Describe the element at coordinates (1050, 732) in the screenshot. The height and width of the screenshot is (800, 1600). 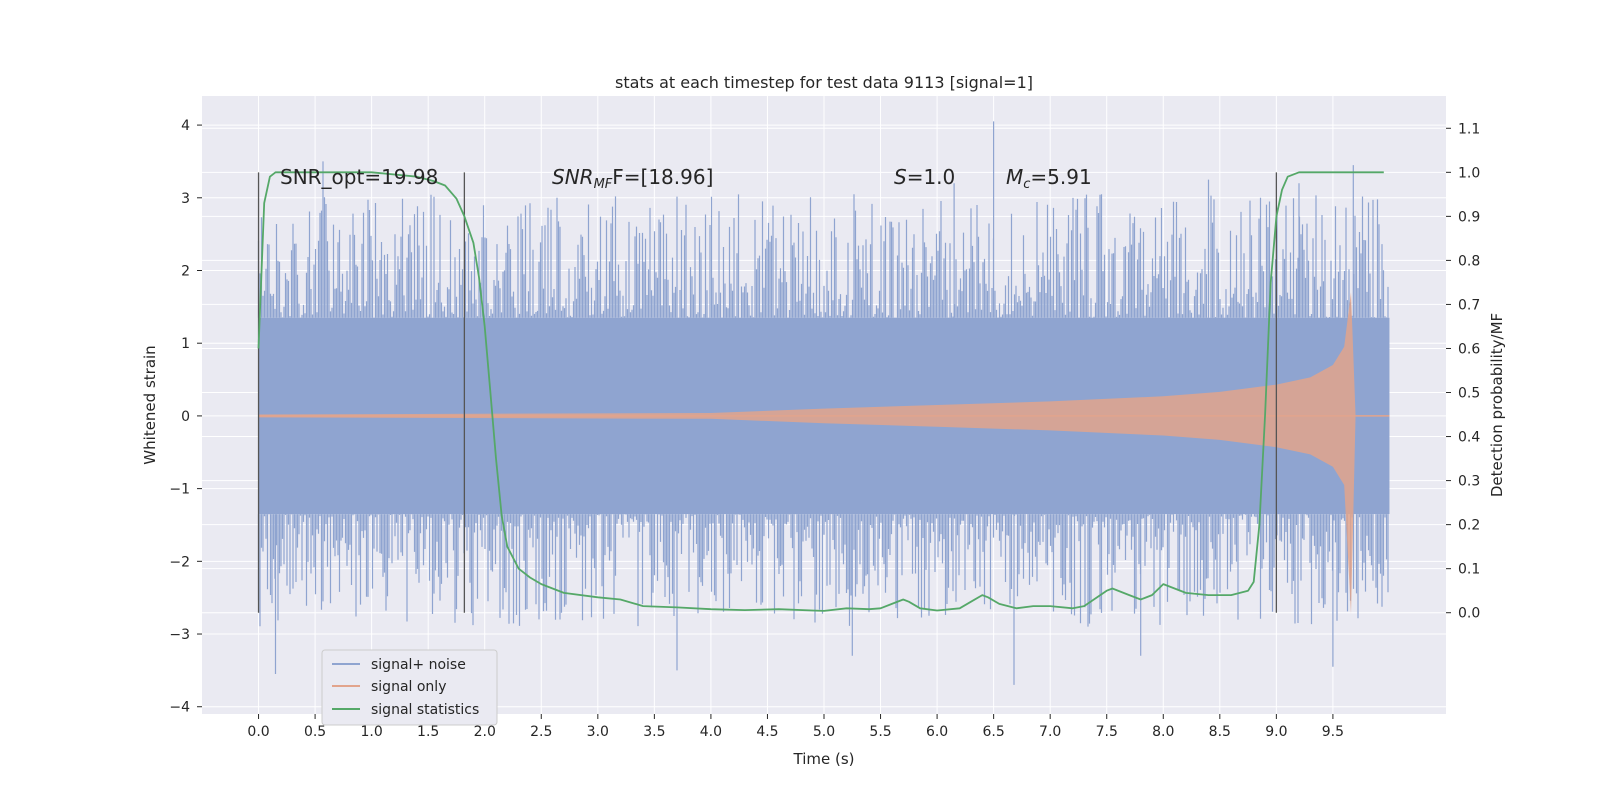
I see `x-tick-label: 7.0` at that location.